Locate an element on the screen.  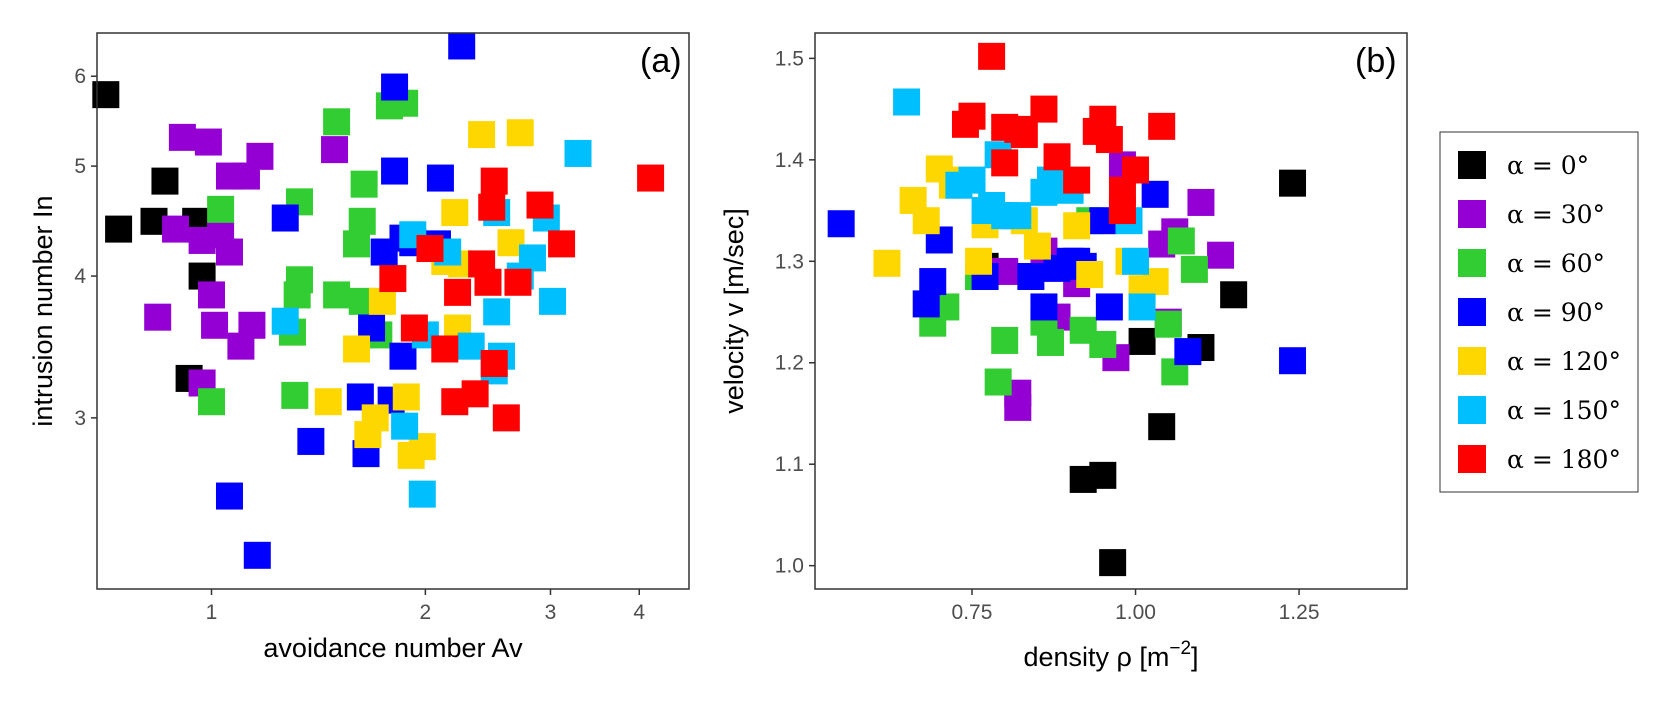
legend-label: α = 180° is located at coordinates (1564, 459).